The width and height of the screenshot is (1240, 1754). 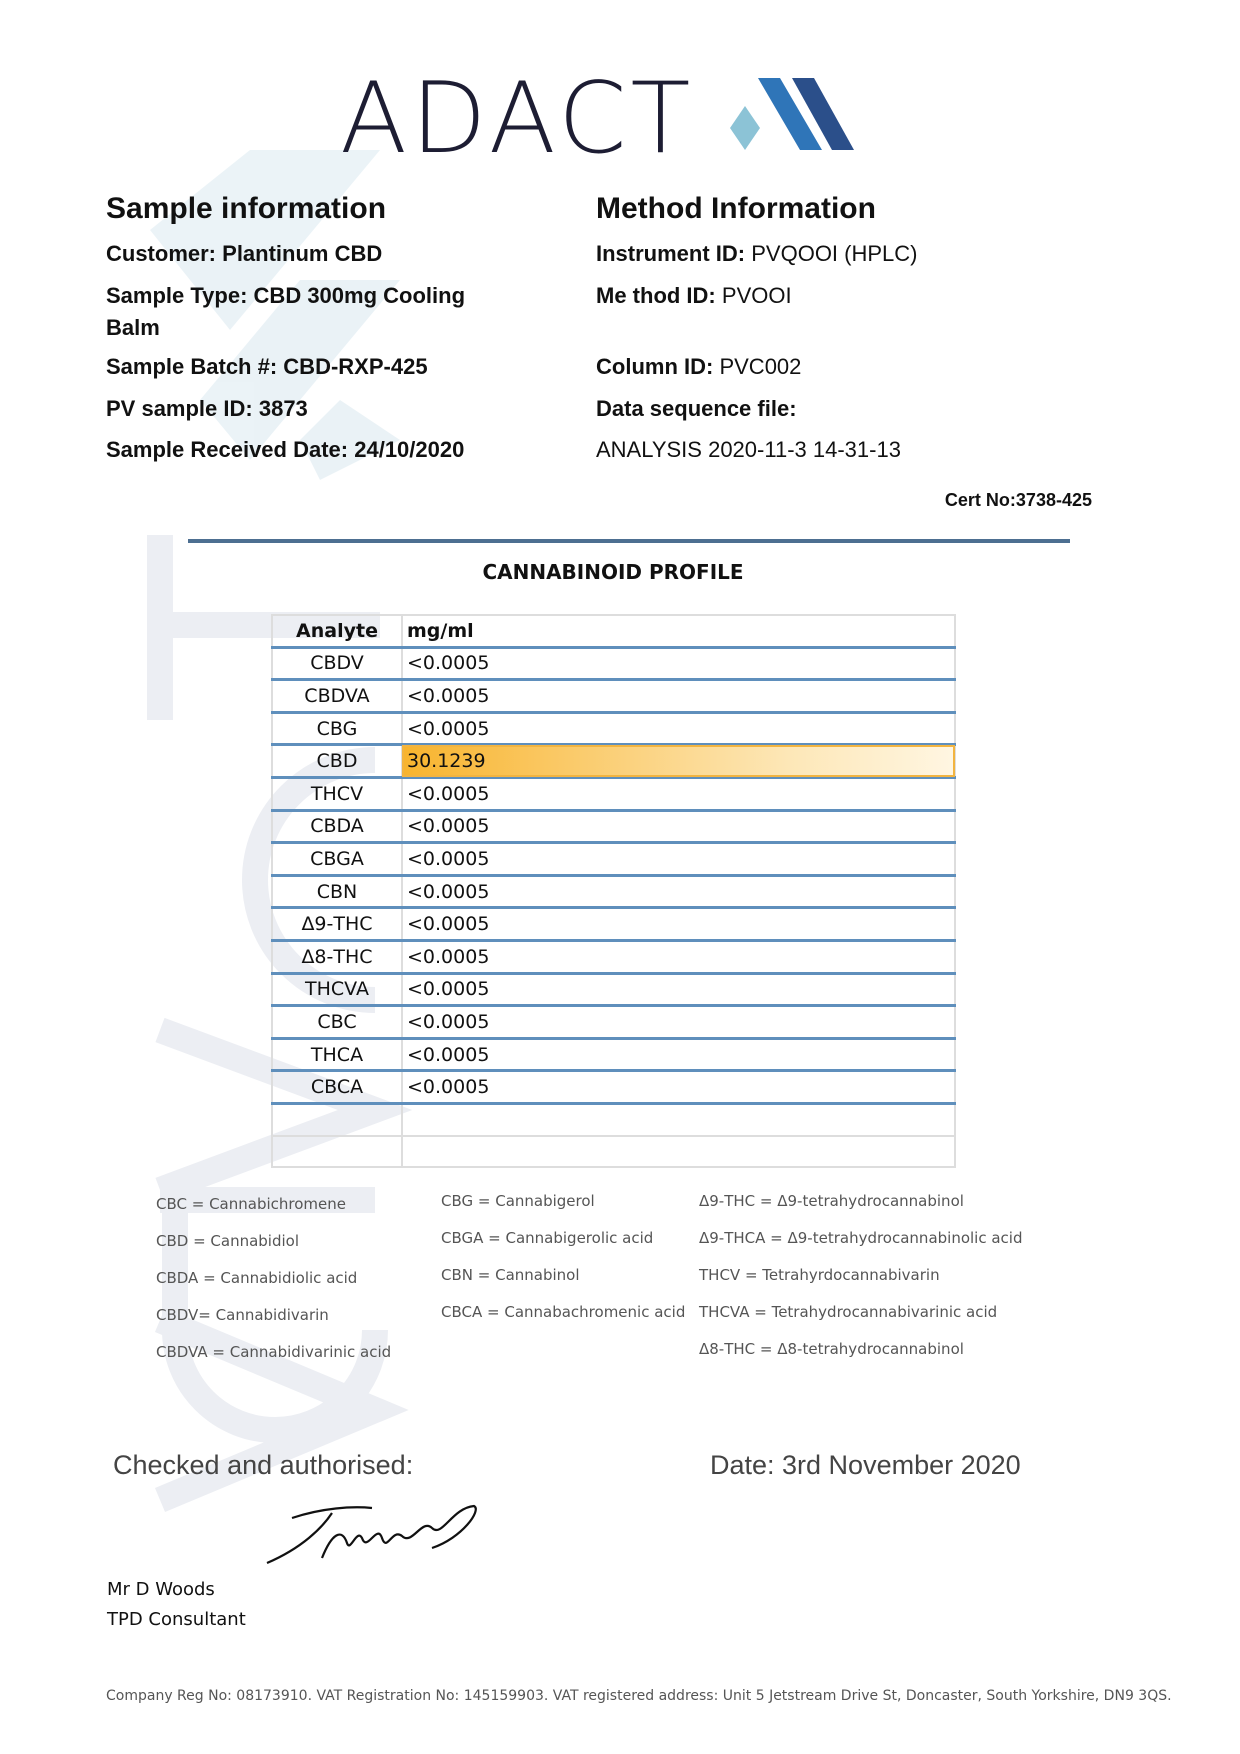 What do you see at coordinates (283, 408) in the screenshot?
I see `pv-sample-id-value: 3873` at bounding box center [283, 408].